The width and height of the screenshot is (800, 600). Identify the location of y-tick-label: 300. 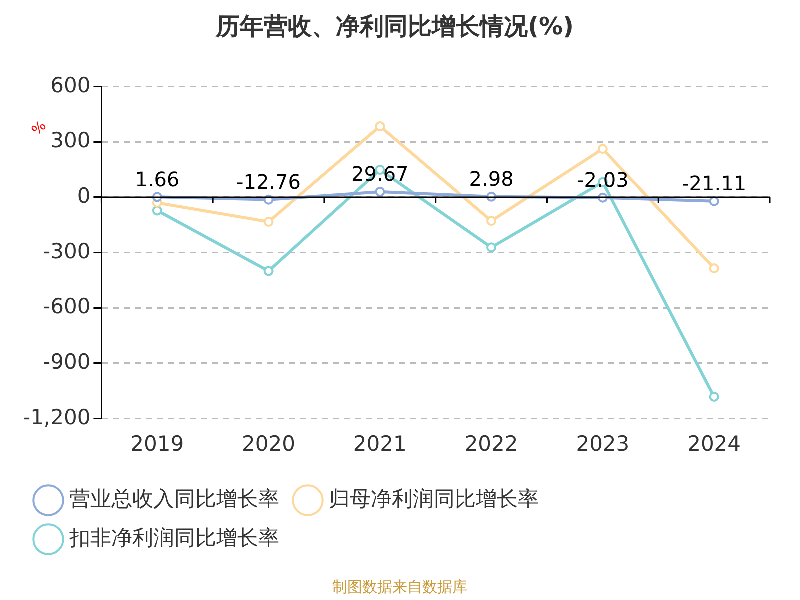
(70, 140).